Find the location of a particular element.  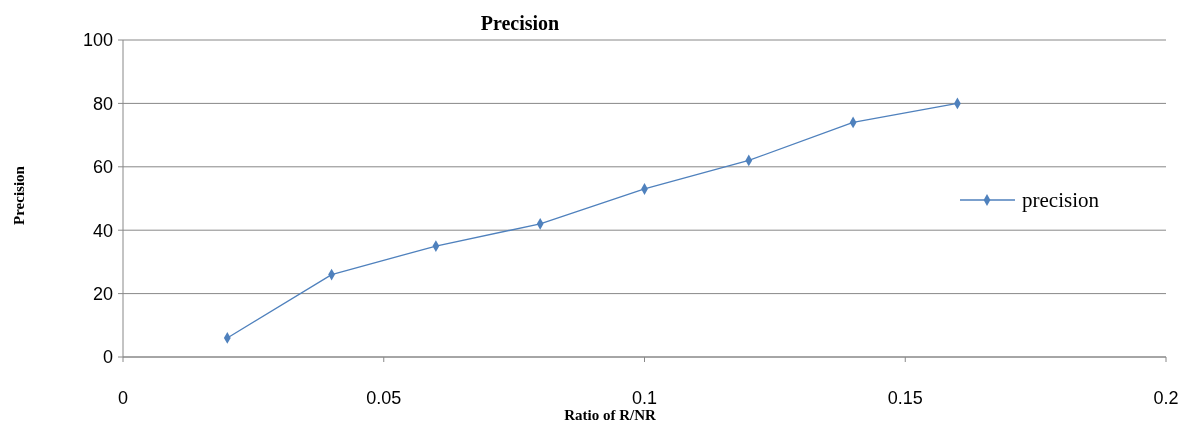

legend-label: precision is located at coordinates (1061, 200).